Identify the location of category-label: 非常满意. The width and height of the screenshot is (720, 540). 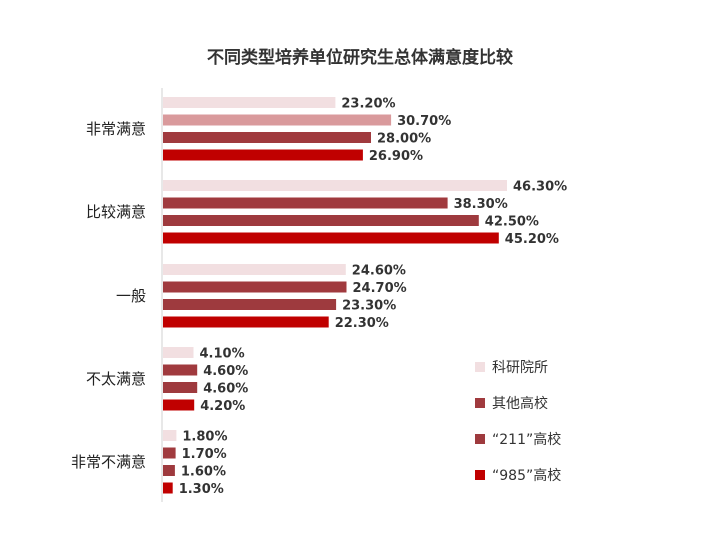
(116, 129).